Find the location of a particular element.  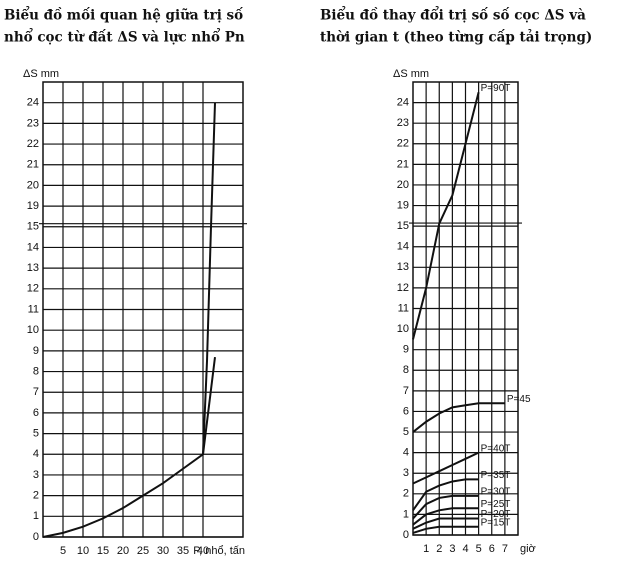

x-tick-label: 20 is located at coordinates (123, 551).